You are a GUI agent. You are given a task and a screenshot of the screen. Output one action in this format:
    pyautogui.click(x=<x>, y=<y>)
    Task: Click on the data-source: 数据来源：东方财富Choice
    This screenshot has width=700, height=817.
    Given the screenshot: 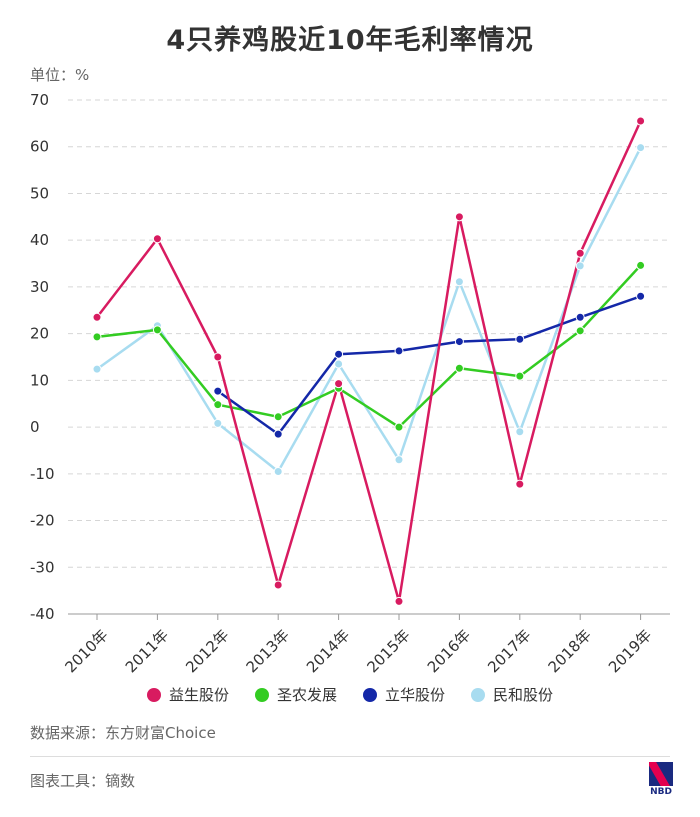 What is the action you would take?
    pyautogui.click(x=123, y=733)
    